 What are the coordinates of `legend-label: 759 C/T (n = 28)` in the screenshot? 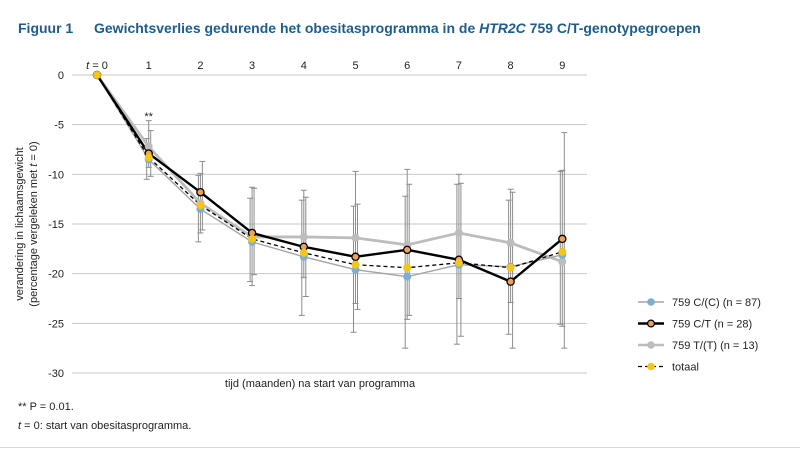 It's located at (712, 325).